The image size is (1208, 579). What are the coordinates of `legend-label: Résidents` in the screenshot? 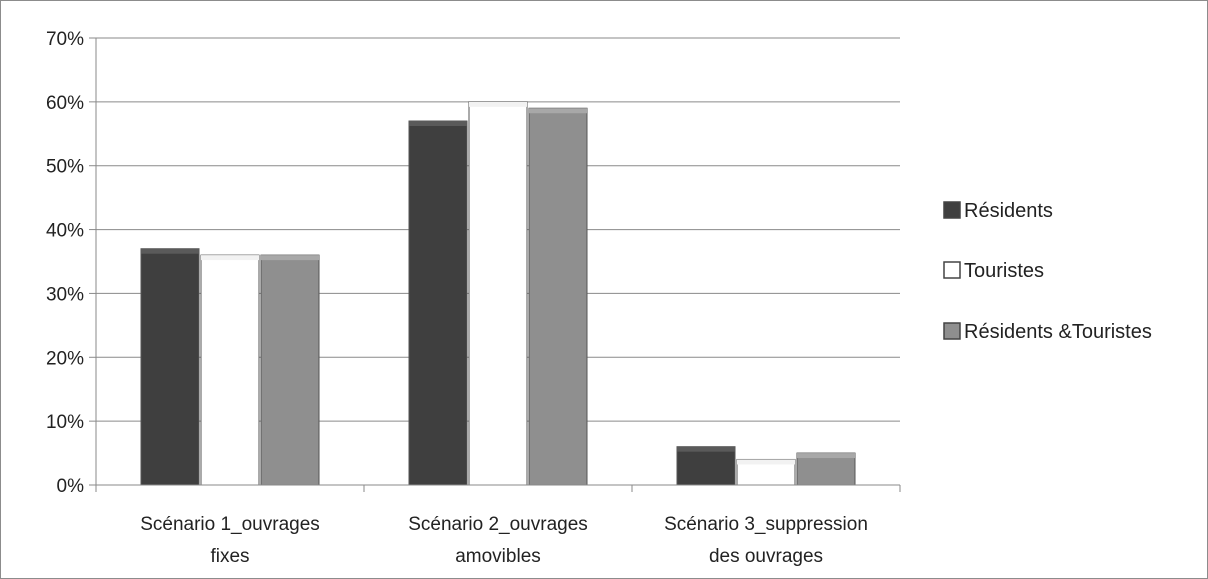 It's located at (1008, 211).